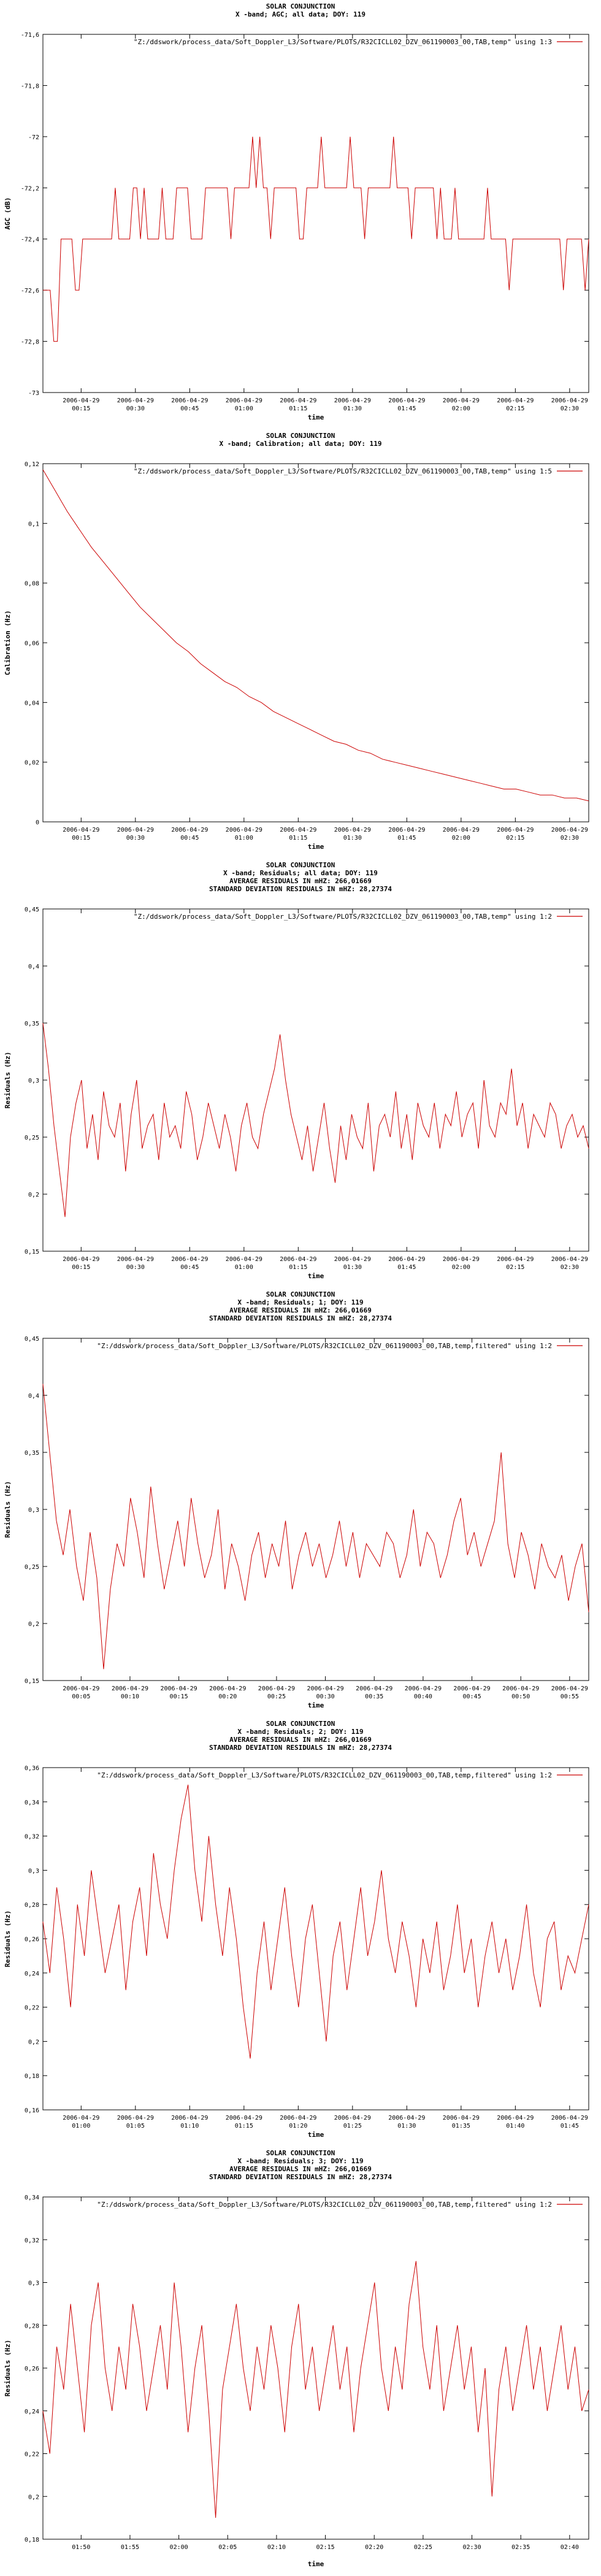 This screenshot has width=601, height=2576. Describe the element at coordinates (301, 865) in the screenshot. I see `chart-title-line: SOLAR CONJUNCTION` at that location.